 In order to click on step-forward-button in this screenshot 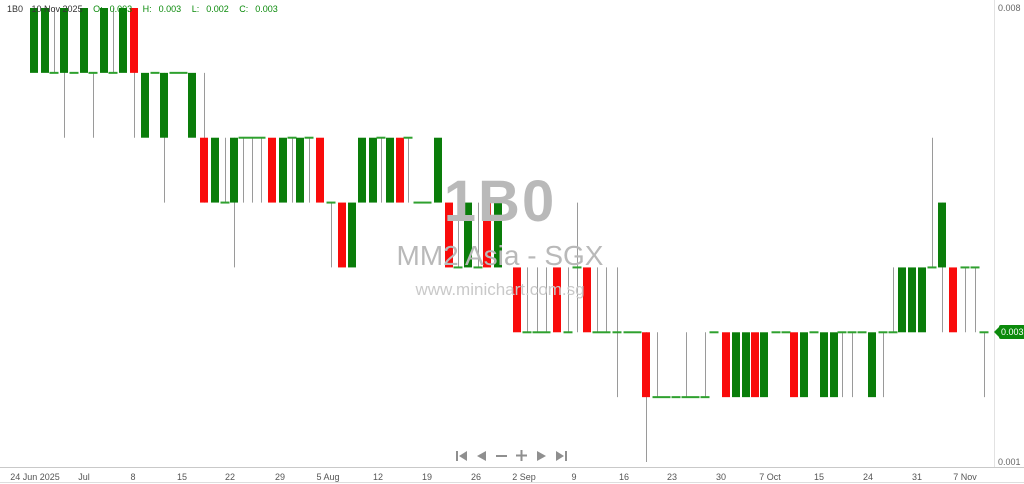, I will do `click(541, 455)`.